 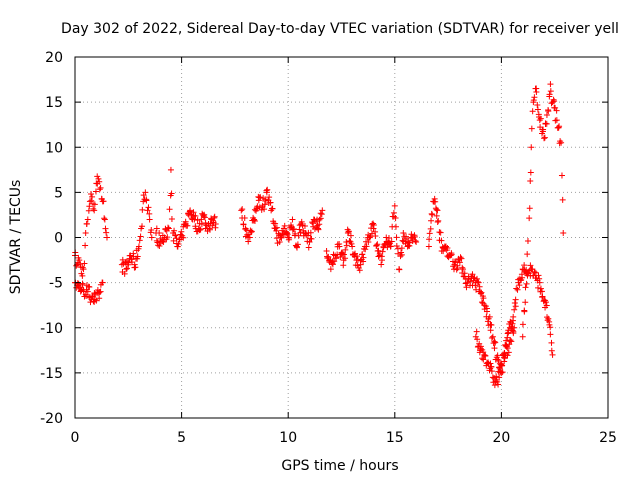 What do you see at coordinates (51, 374) in the screenshot?
I see `y-tick-label: -15` at bounding box center [51, 374].